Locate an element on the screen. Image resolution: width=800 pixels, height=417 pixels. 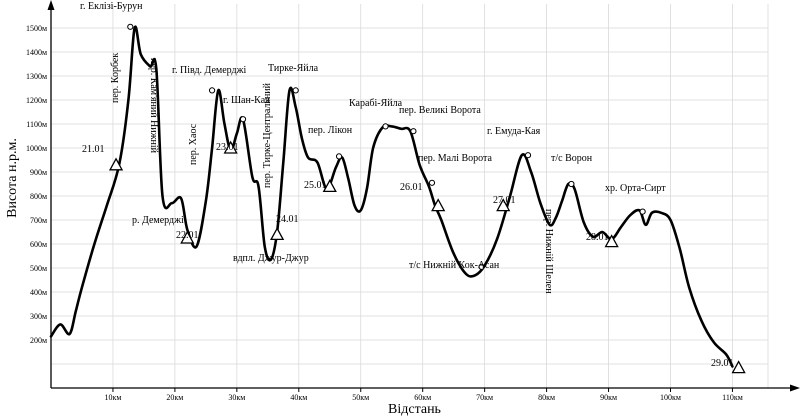
pass-label-khaos: пер. Хаос is located at coordinates (193, 144).